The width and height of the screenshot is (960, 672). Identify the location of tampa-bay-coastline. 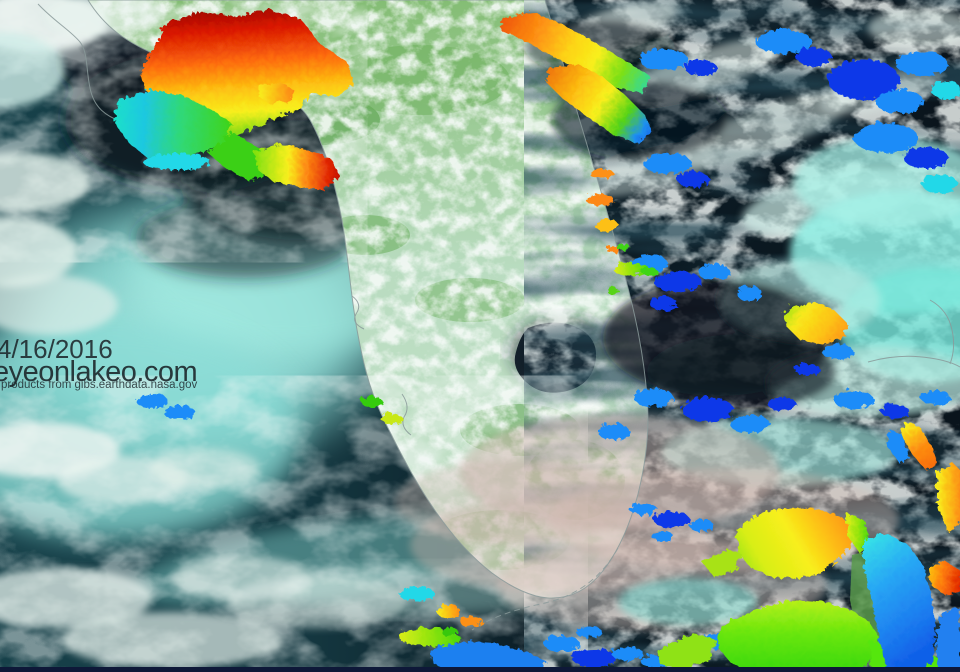
(358, 312).